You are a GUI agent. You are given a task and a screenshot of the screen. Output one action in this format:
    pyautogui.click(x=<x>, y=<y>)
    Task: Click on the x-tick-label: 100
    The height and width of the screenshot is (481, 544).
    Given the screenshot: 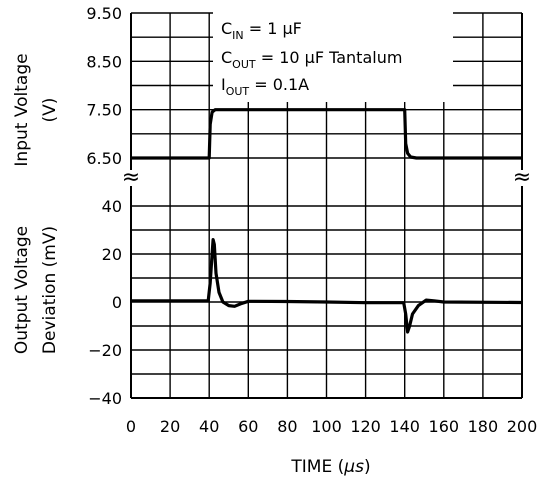 What is the action you would take?
    pyautogui.click(x=326, y=426)
    